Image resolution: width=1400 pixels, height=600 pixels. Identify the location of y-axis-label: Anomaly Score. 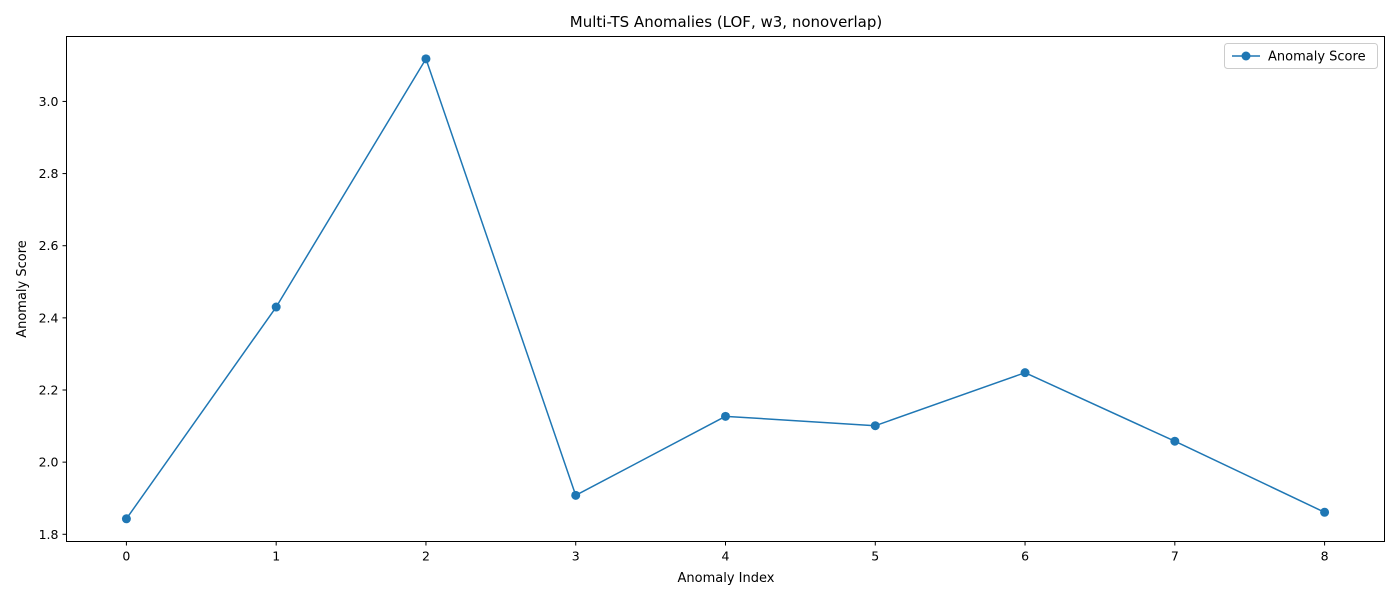
(22, 289).